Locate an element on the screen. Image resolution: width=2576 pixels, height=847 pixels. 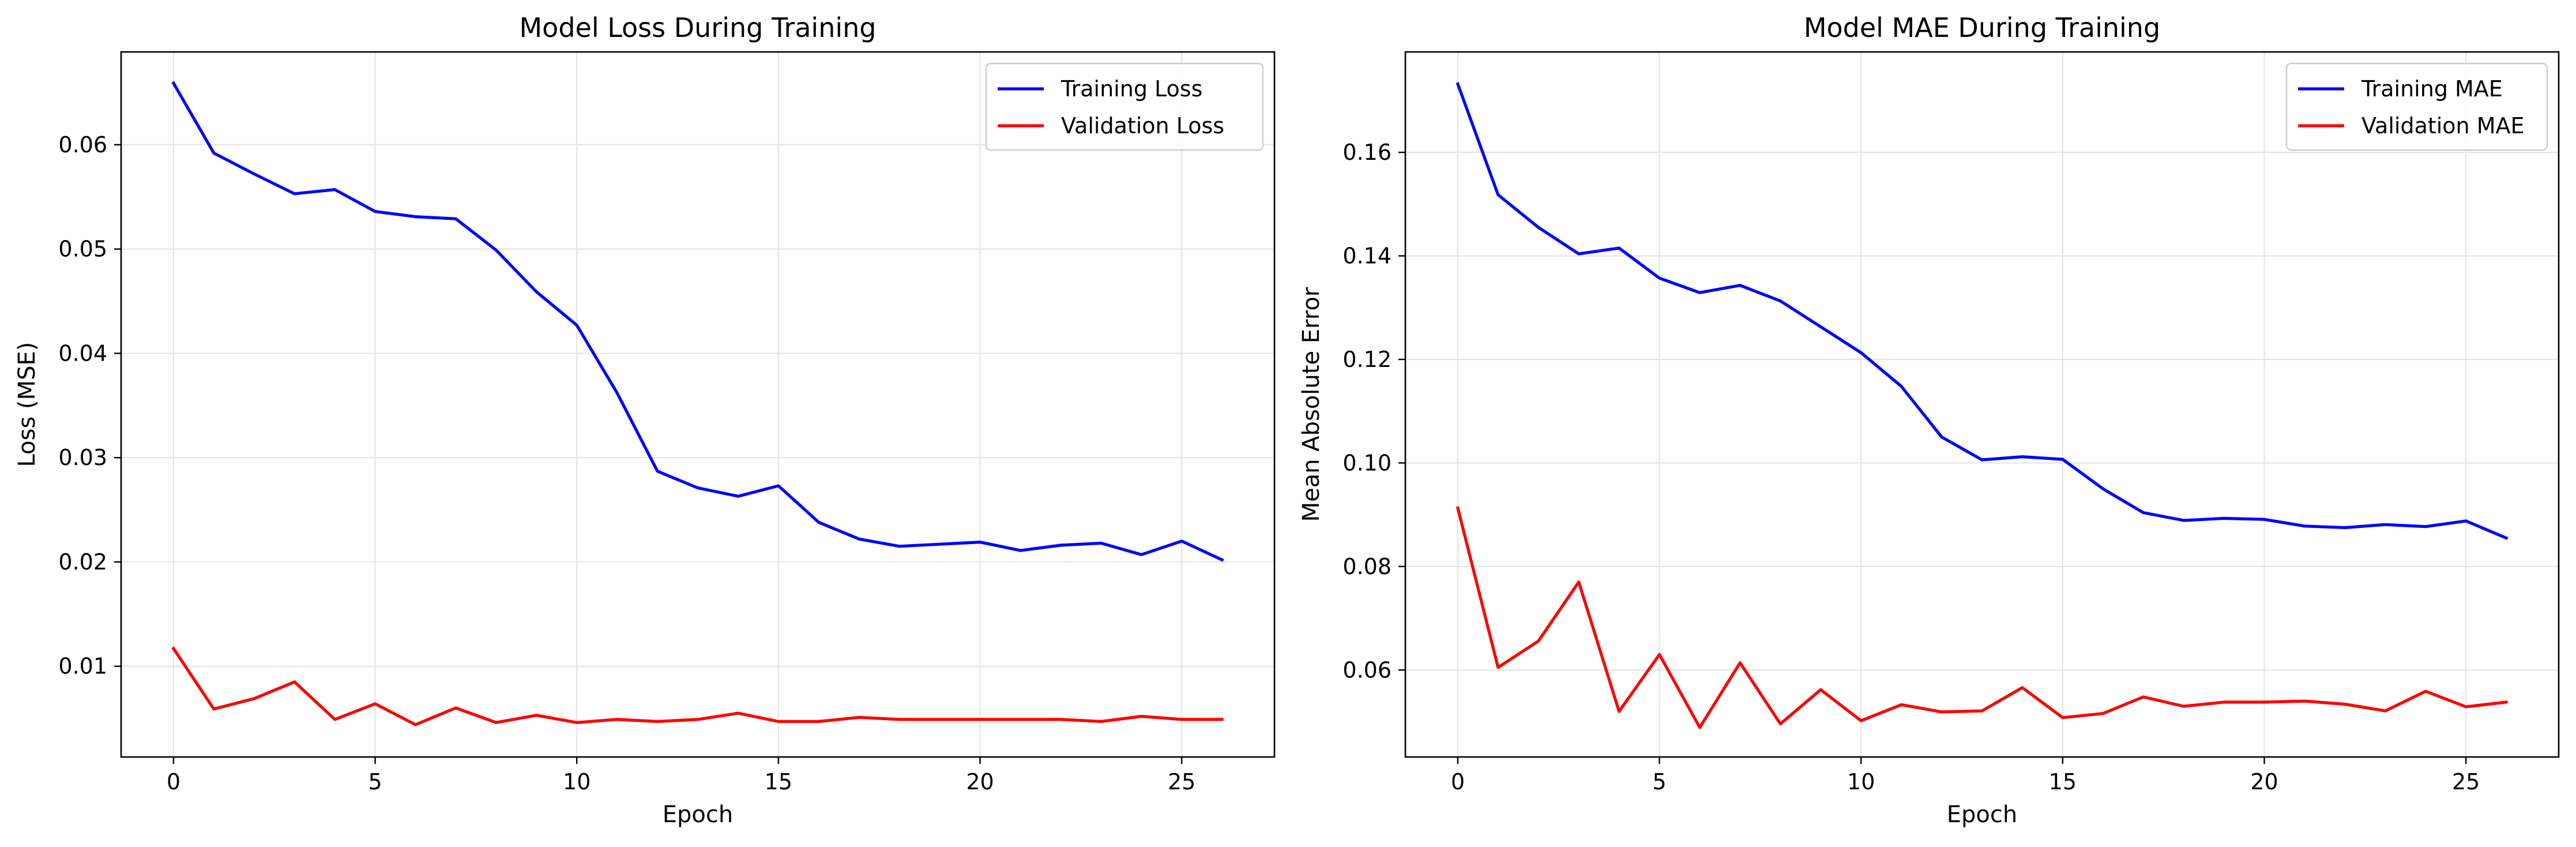
y-tick-label: 0.02 is located at coordinates (82, 562).